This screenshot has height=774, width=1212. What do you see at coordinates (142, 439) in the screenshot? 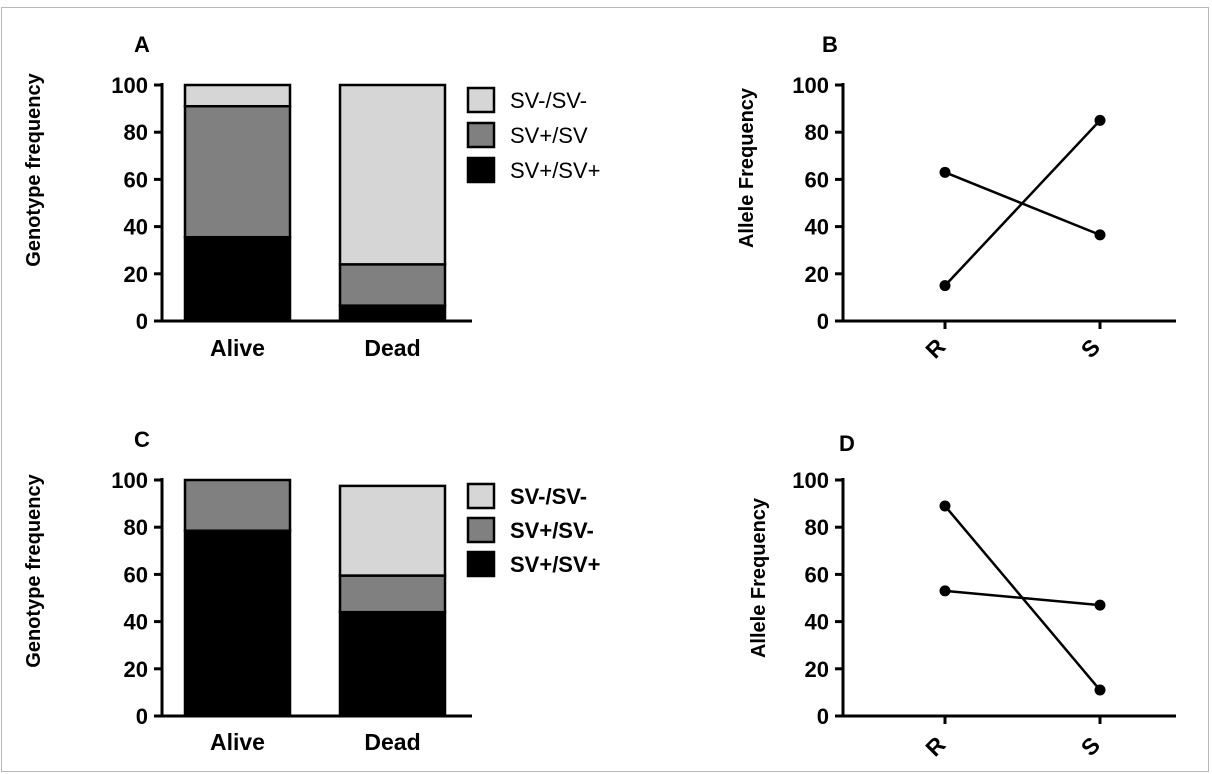
I see `panel-letter: C` at bounding box center [142, 439].